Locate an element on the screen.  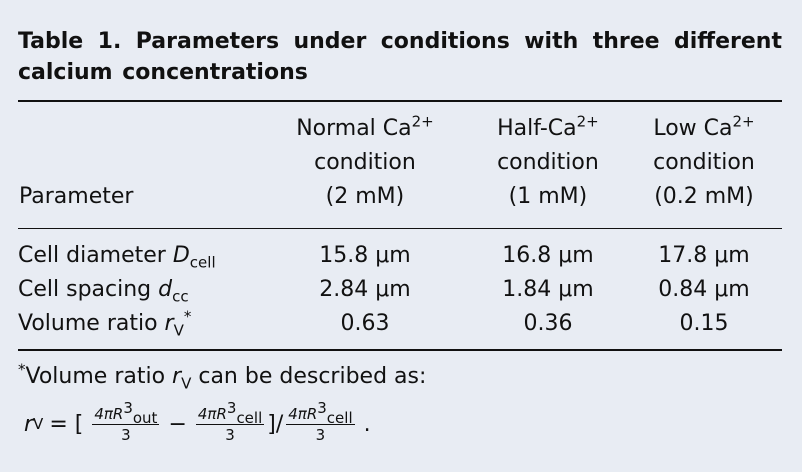
table-footnote: *Volume ratio rV can be described as: is located at coordinates (222, 376).